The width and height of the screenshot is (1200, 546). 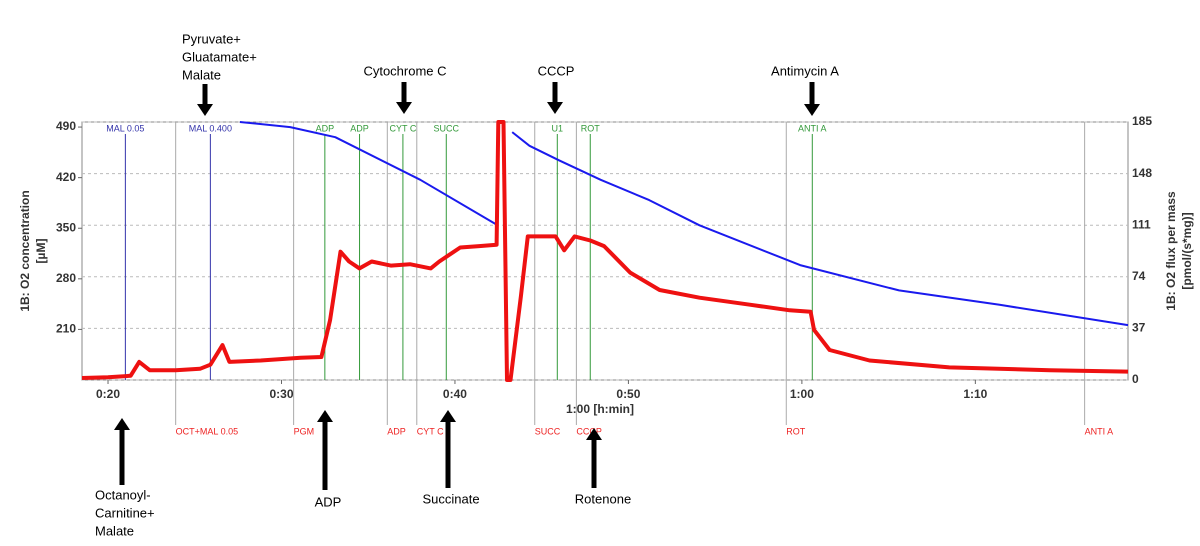 I want to click on annotation: Antimycin A, so click(x=805, y=70).